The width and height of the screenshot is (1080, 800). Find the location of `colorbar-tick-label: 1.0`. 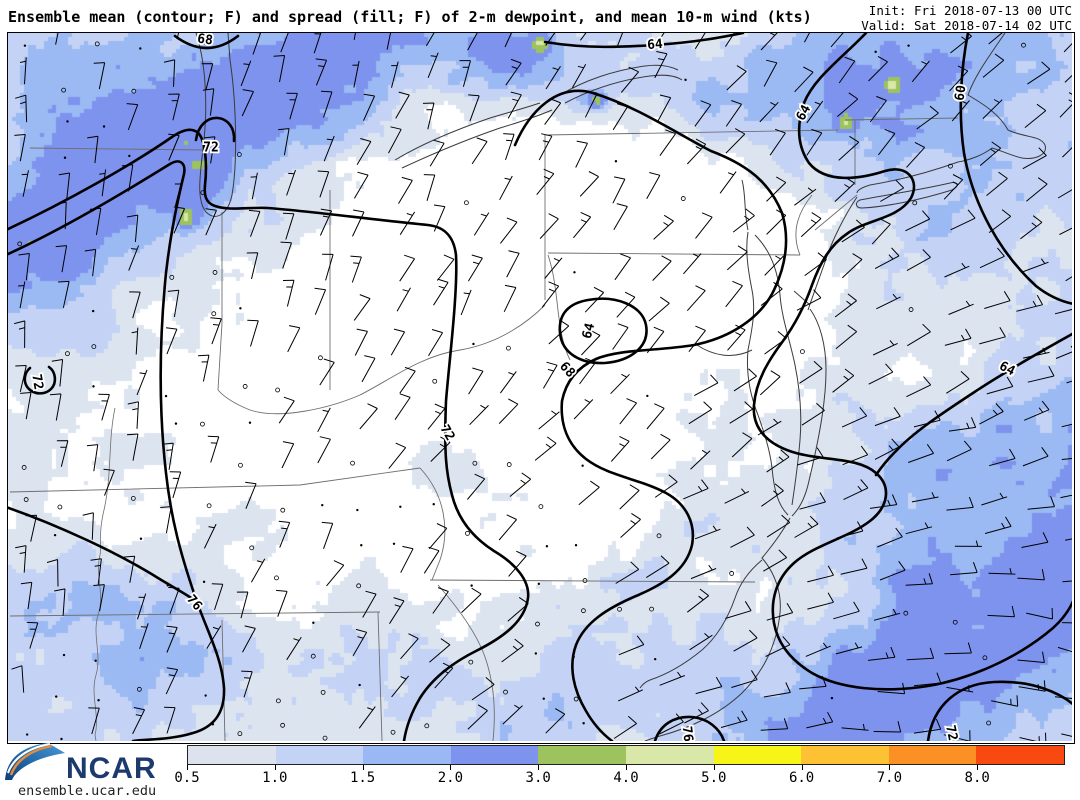

colorbar-tick-label: 1.0 is located at coordinates (275, 778).